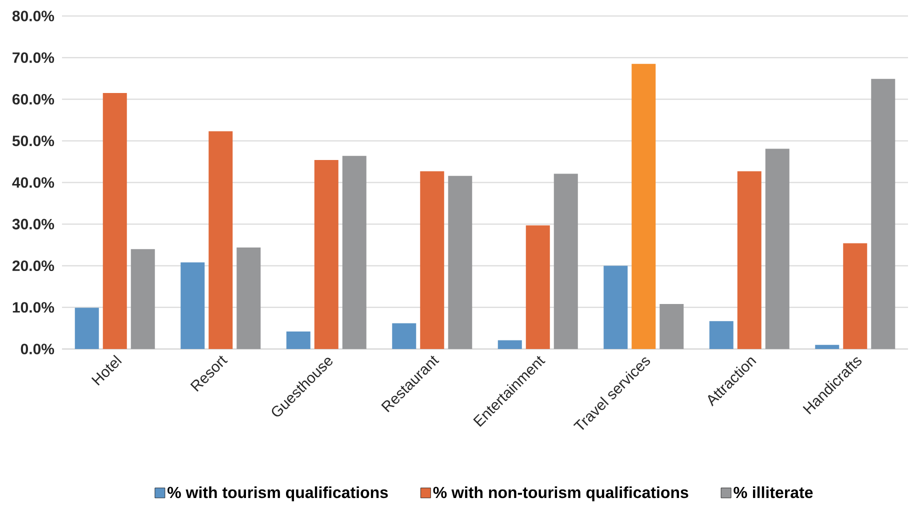  I want to click on legend-label: % with tourism qualifications, so click(278, 494).